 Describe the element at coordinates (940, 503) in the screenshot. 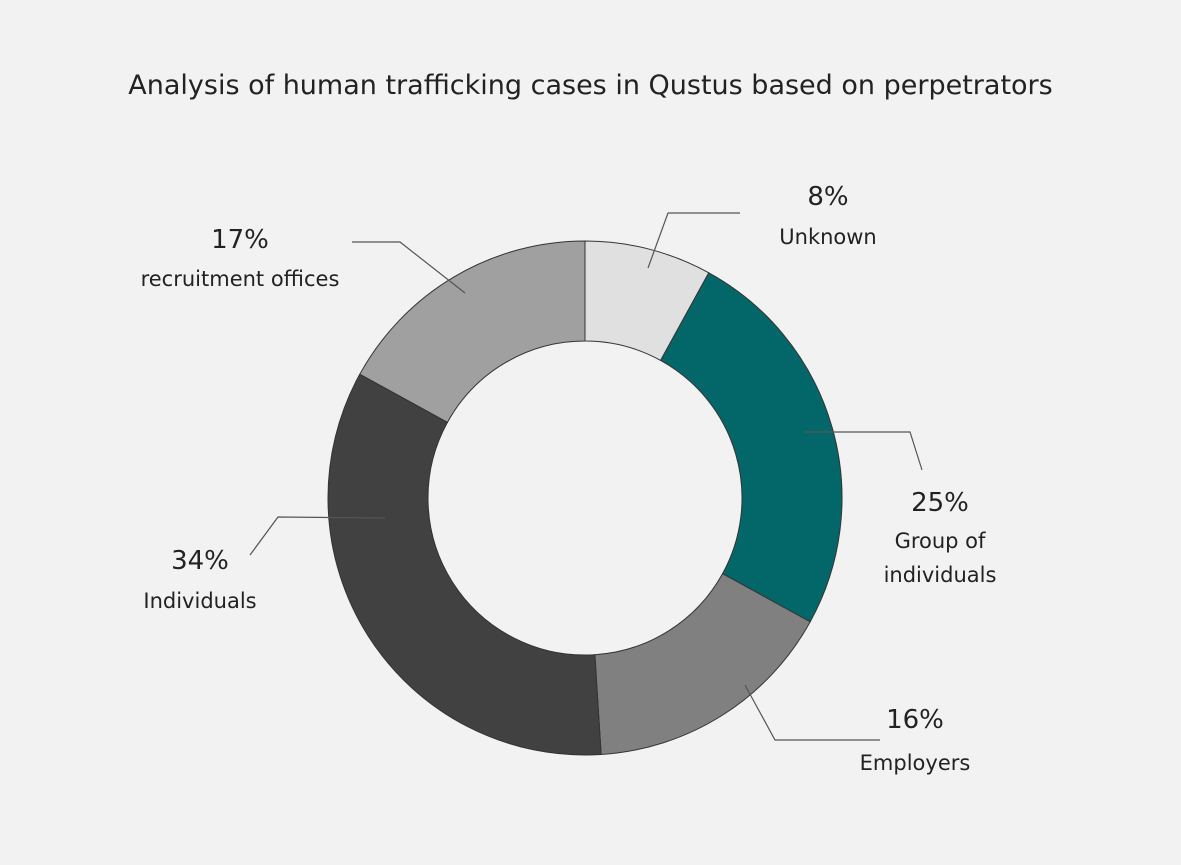

I see `value-label: 25%` at that location.